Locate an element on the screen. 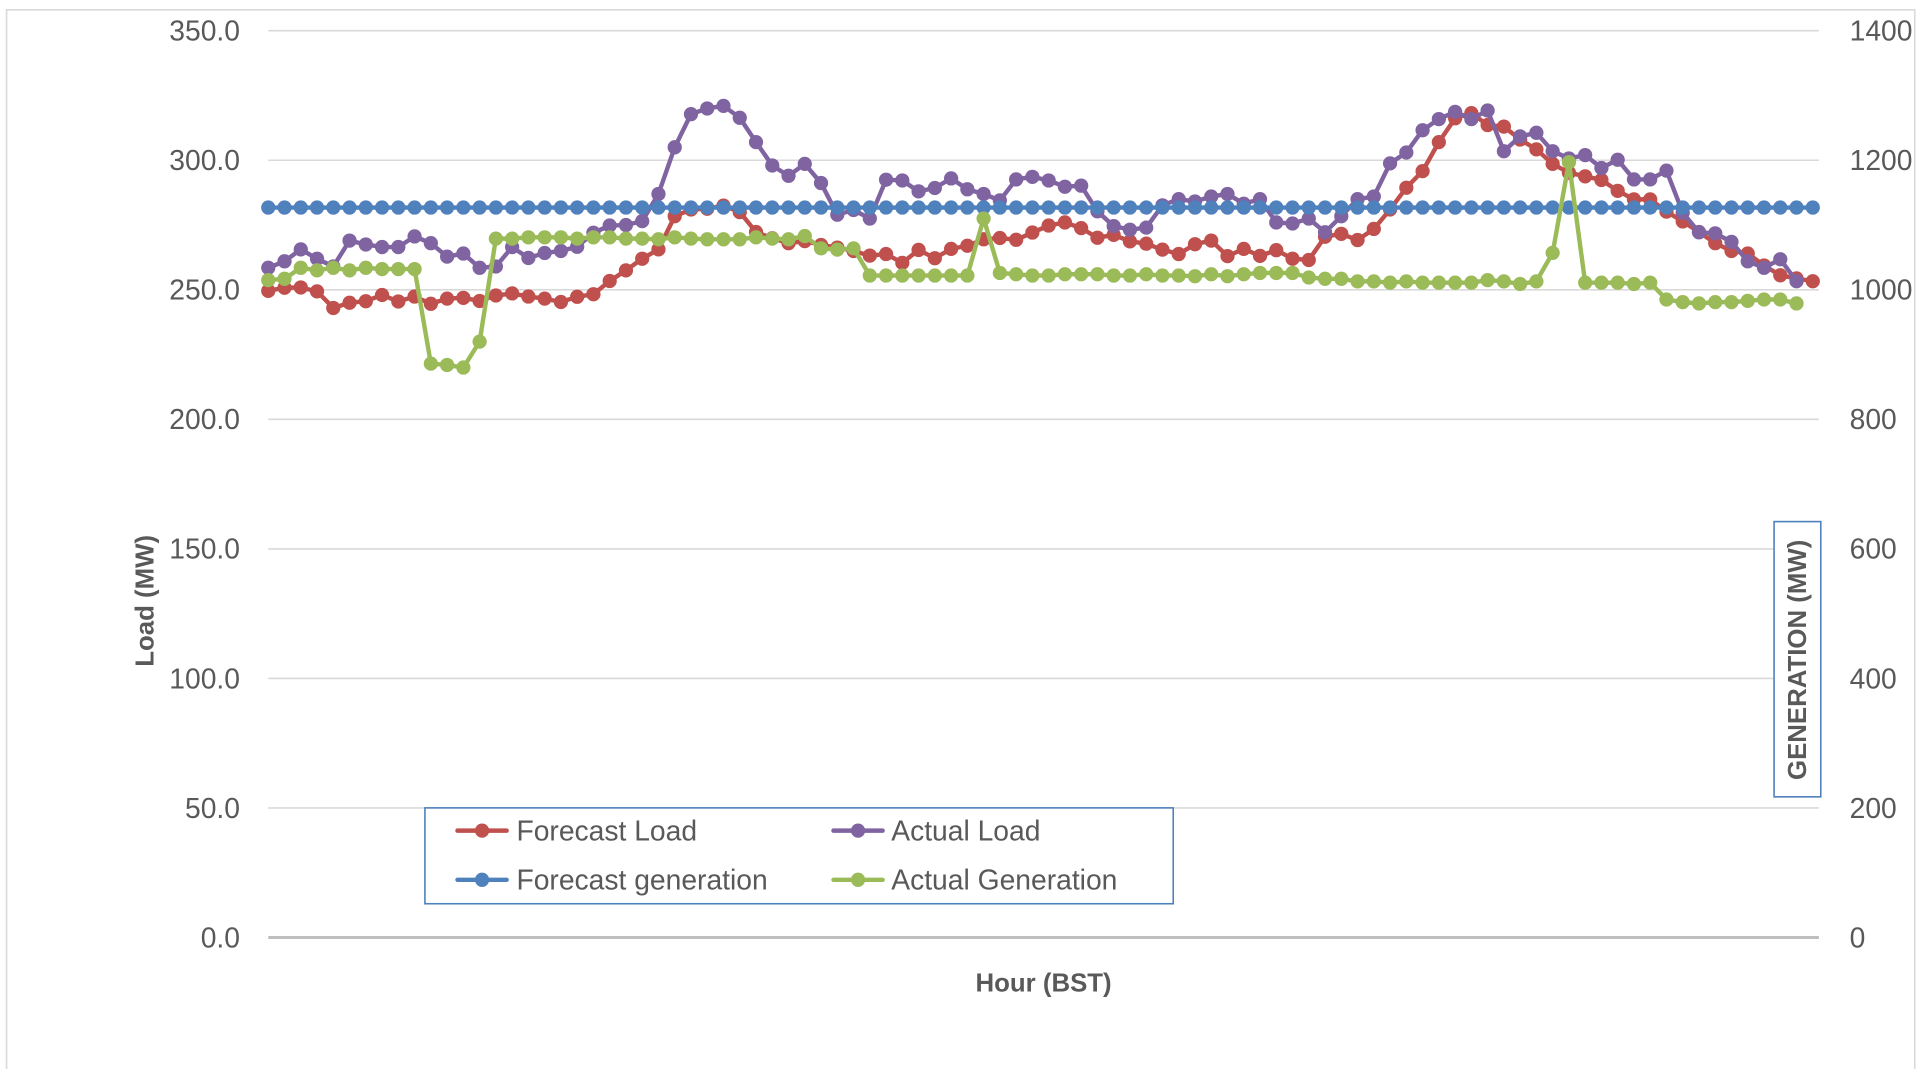 This screenshot has width=1925, height=1069. secondary-y-tick-label: 800 is located at coordinates (1873, 419).